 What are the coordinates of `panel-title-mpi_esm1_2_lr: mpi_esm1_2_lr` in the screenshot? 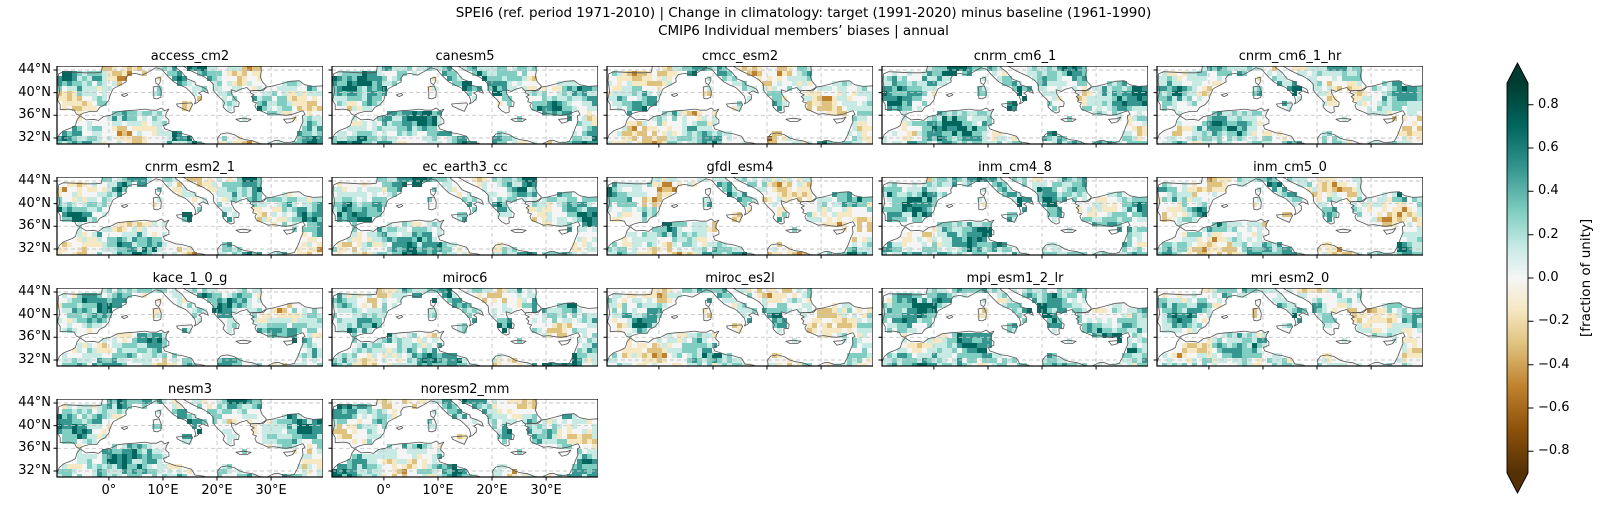 It's located at (1015, 278).